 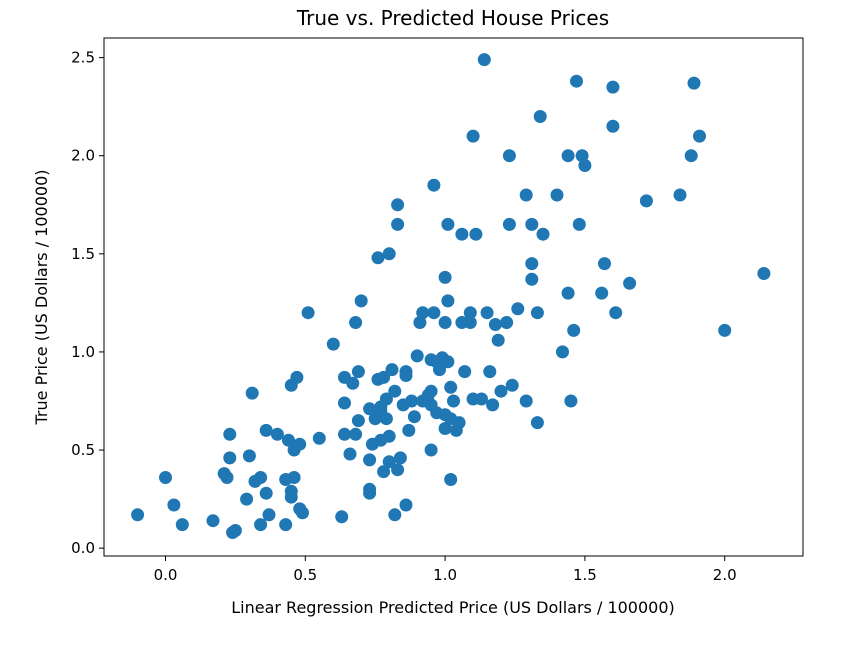 I want to click on x-tick-label: 1.5, so click(x=585, y=575).